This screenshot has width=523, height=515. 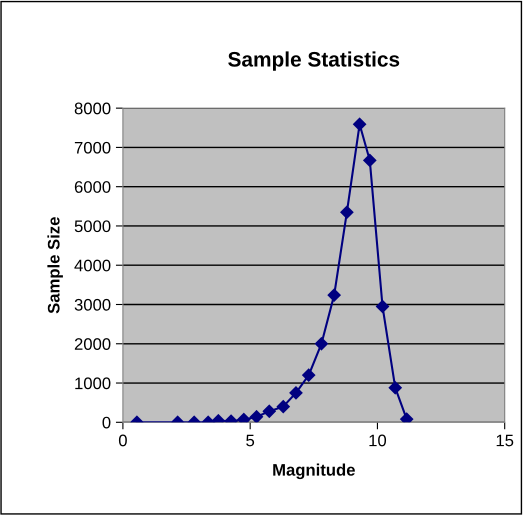 What do you see at coordinates (505, 440) in the screenshot?
I see `x-tick-label: 15` at bounding box center [505, 440].